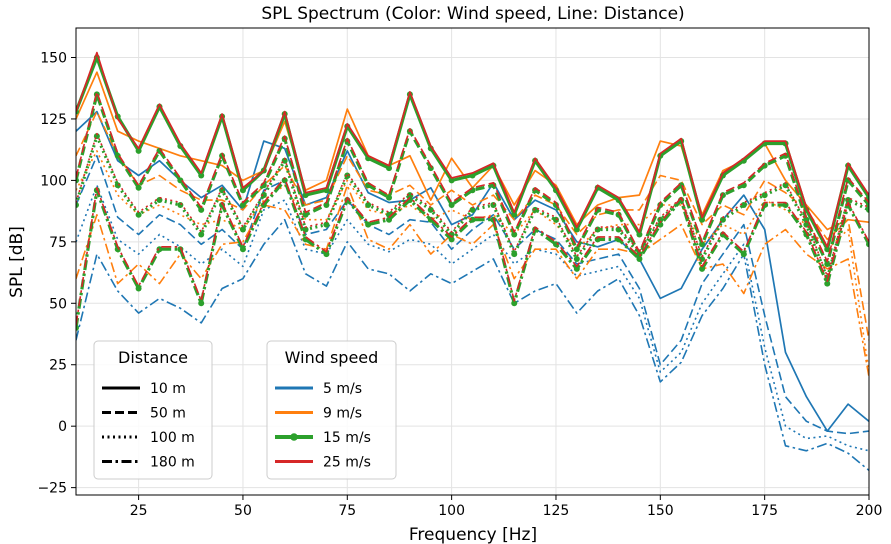 The height and width of the screenshot is (544, 891). What do you see at coordinates (168, 414) in the screenshot?
I see `legend-label: 50 m` at bounding box center [168, 414].